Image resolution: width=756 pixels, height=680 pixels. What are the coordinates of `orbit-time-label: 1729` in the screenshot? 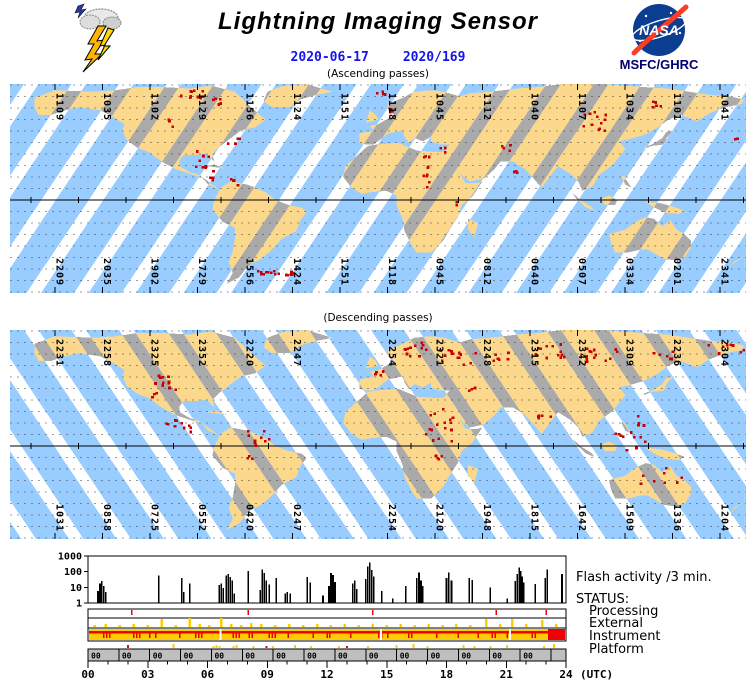 It's located at (201, 272).